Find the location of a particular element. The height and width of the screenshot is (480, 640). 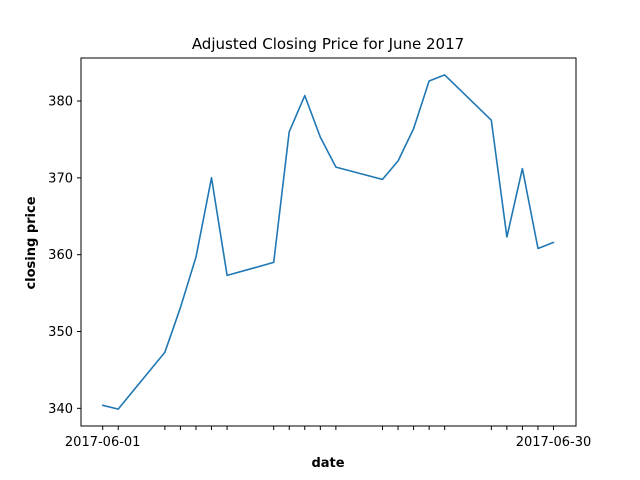

y-tick-label: 370 is located at coordinates (60, 178).